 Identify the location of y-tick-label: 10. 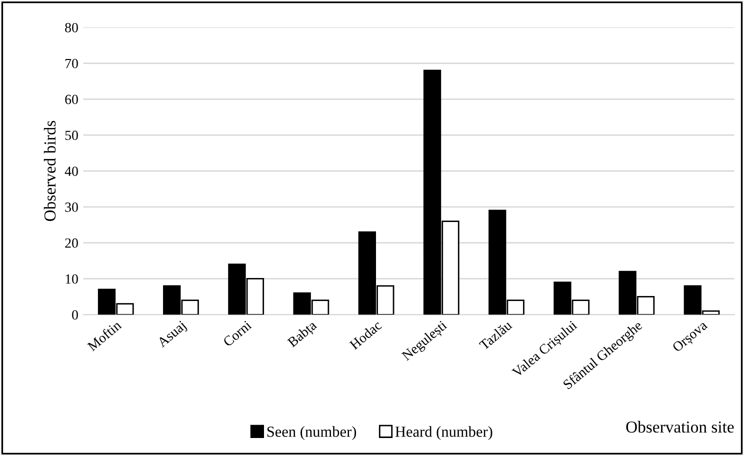
(72, 279).